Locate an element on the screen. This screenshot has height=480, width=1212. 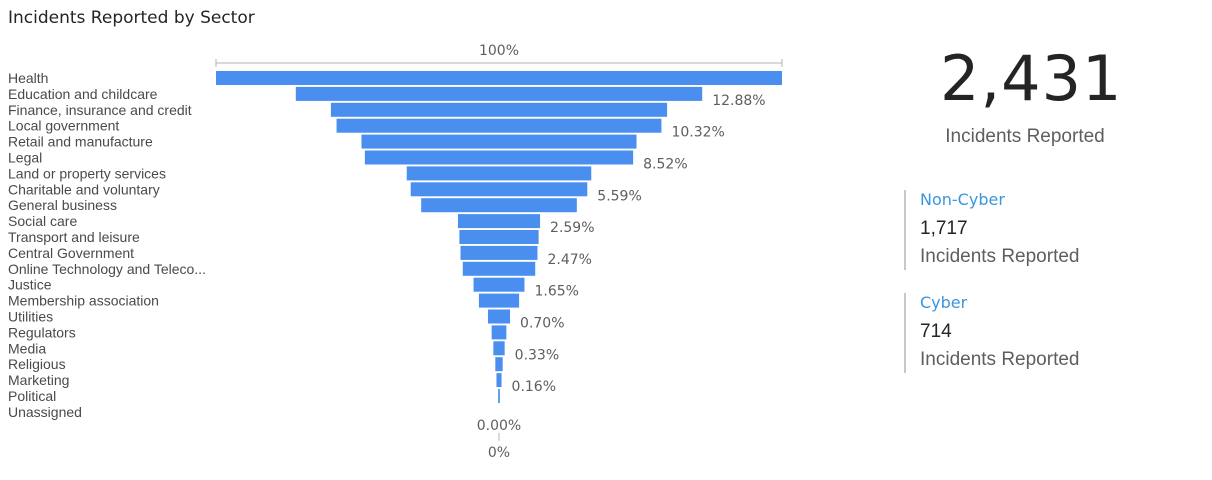
data-label: 0.33% is located at coordinates (537, 355).